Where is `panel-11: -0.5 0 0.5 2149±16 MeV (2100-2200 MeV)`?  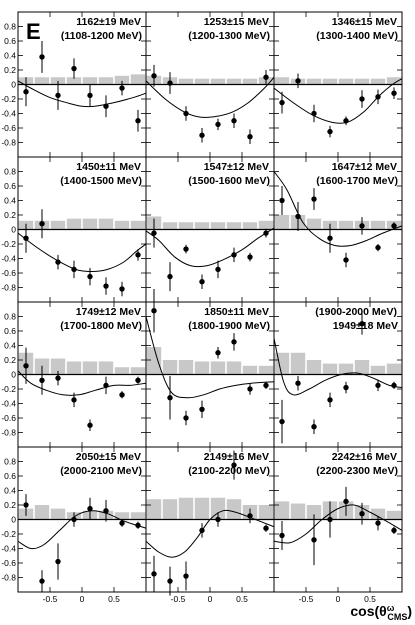
panel-11: -0.5 0 0.5 2149±16 MeV (2100-2200 MeV) is located at coordinates (210, 525).